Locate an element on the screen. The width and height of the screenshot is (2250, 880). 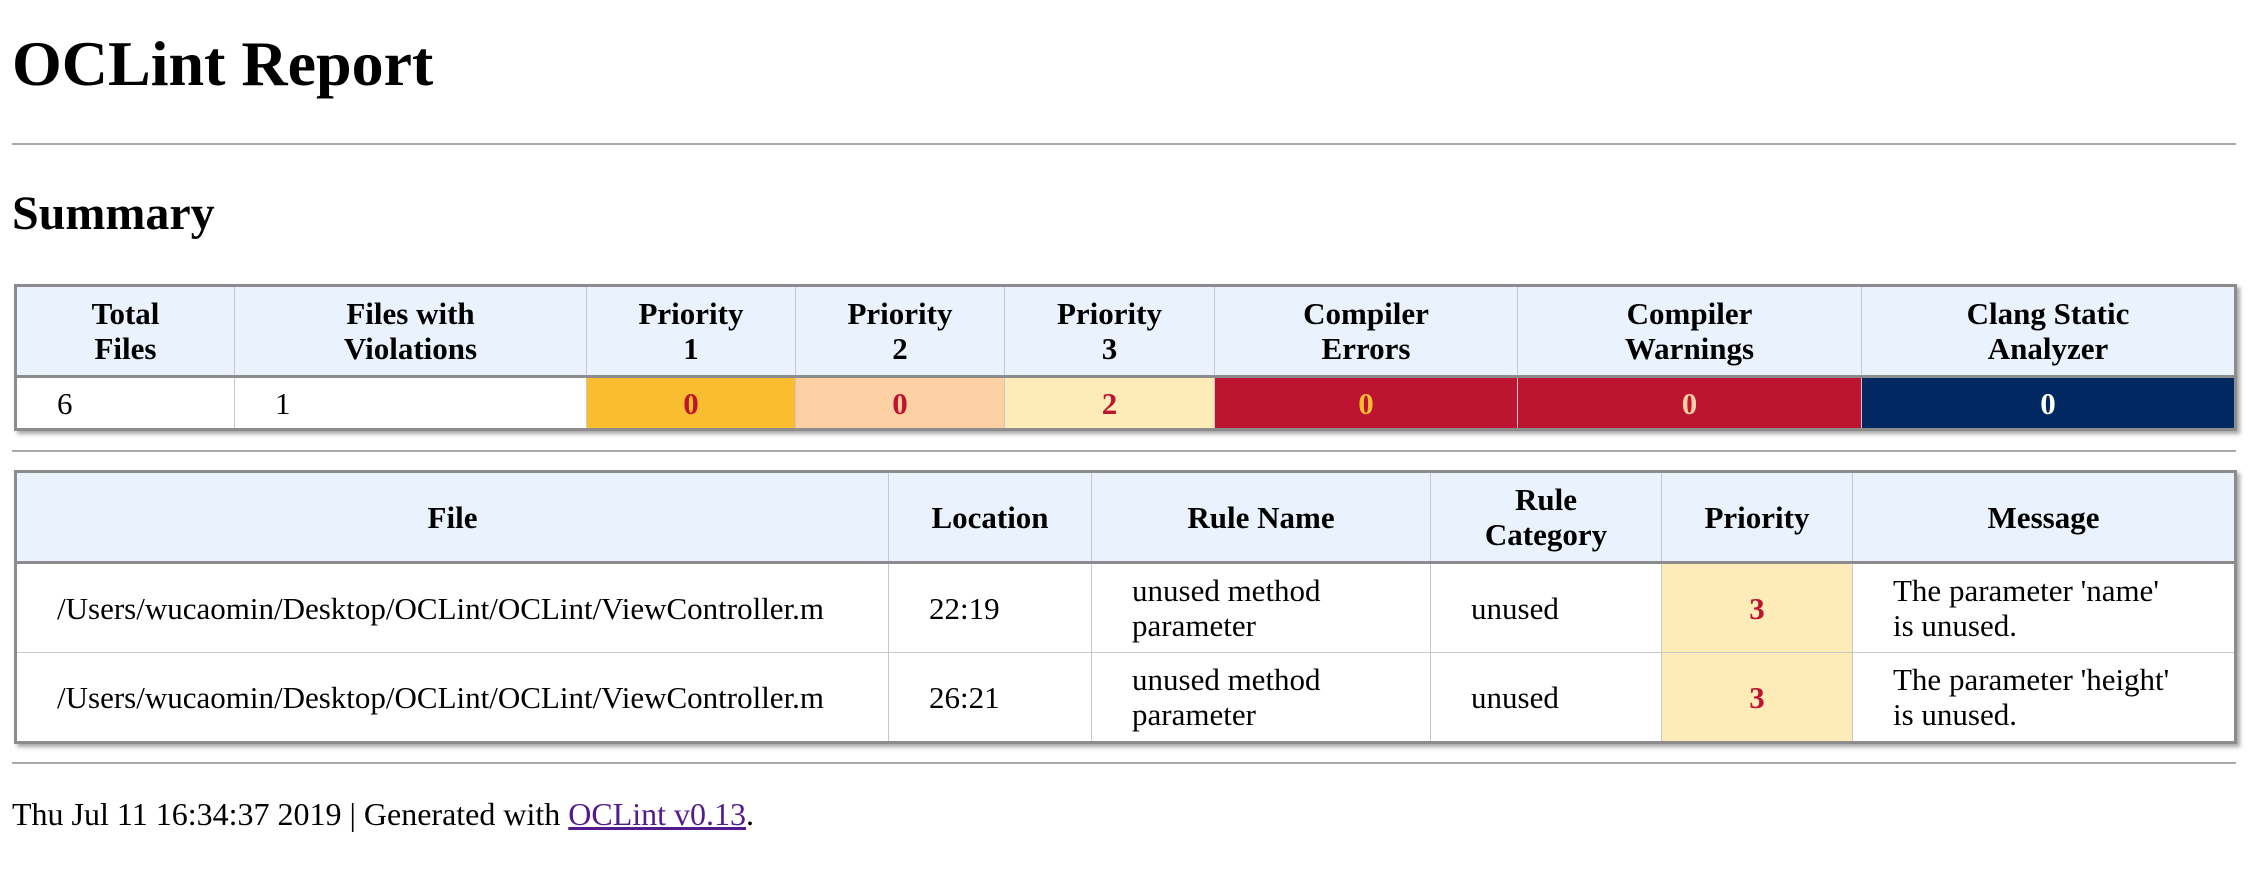
page-title: OCLint Report is located at coordinates (223, 63).